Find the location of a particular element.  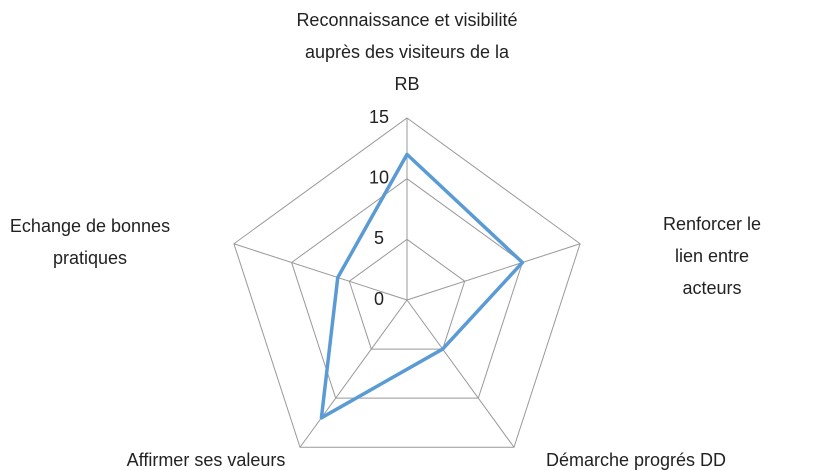

tick-label: 0 is located at coordinates (379, 299).